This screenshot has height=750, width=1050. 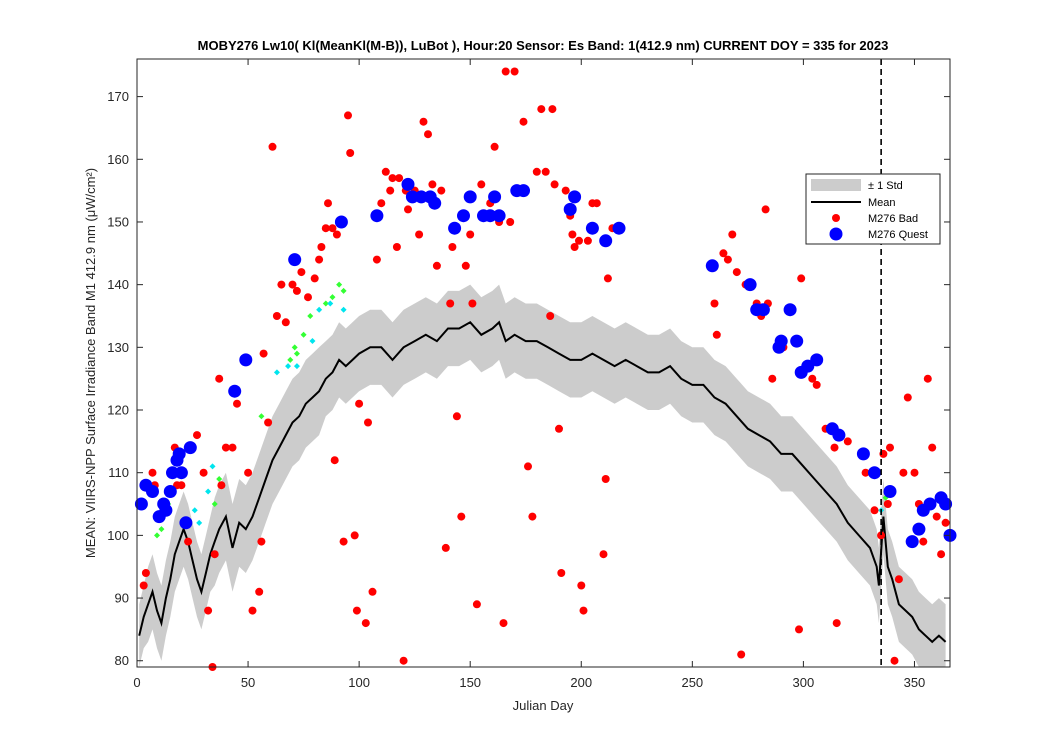 What do you see at coordinates (692, 682) in the screenshot?
I see `x-tick-label: 250` at bounding box center [692, 682].